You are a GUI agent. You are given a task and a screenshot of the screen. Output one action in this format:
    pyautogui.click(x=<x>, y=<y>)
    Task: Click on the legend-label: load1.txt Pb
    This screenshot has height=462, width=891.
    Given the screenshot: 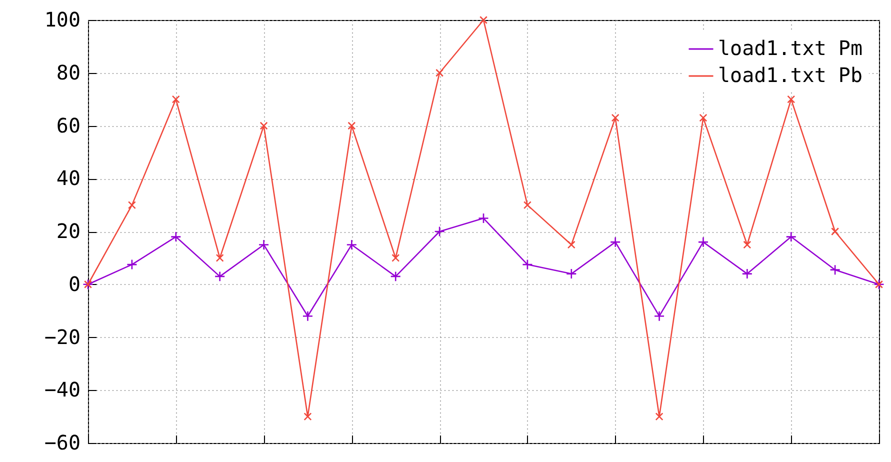 What is the action you would take?
    pyautogui.click(x=790, y=75)
    